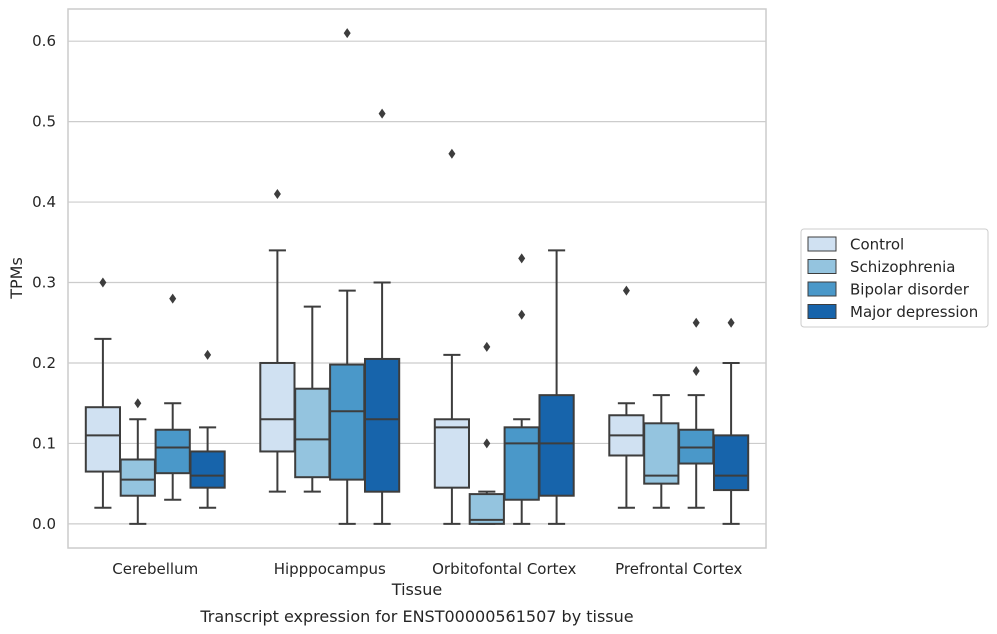 The width and height of the screenshot is (997, 634). I want to click on y-tick-label: 0.4, so click(44, 202).